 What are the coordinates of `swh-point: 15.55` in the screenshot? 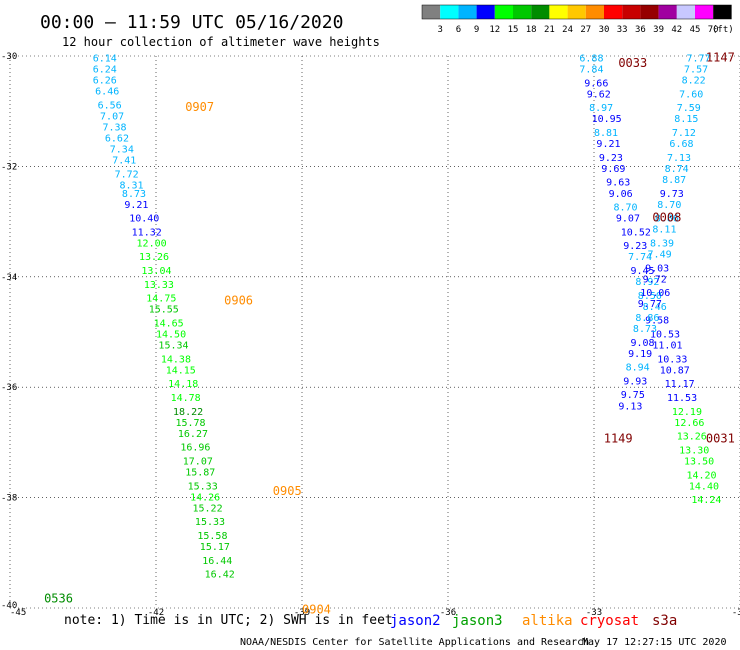 It's located at (164, 310).